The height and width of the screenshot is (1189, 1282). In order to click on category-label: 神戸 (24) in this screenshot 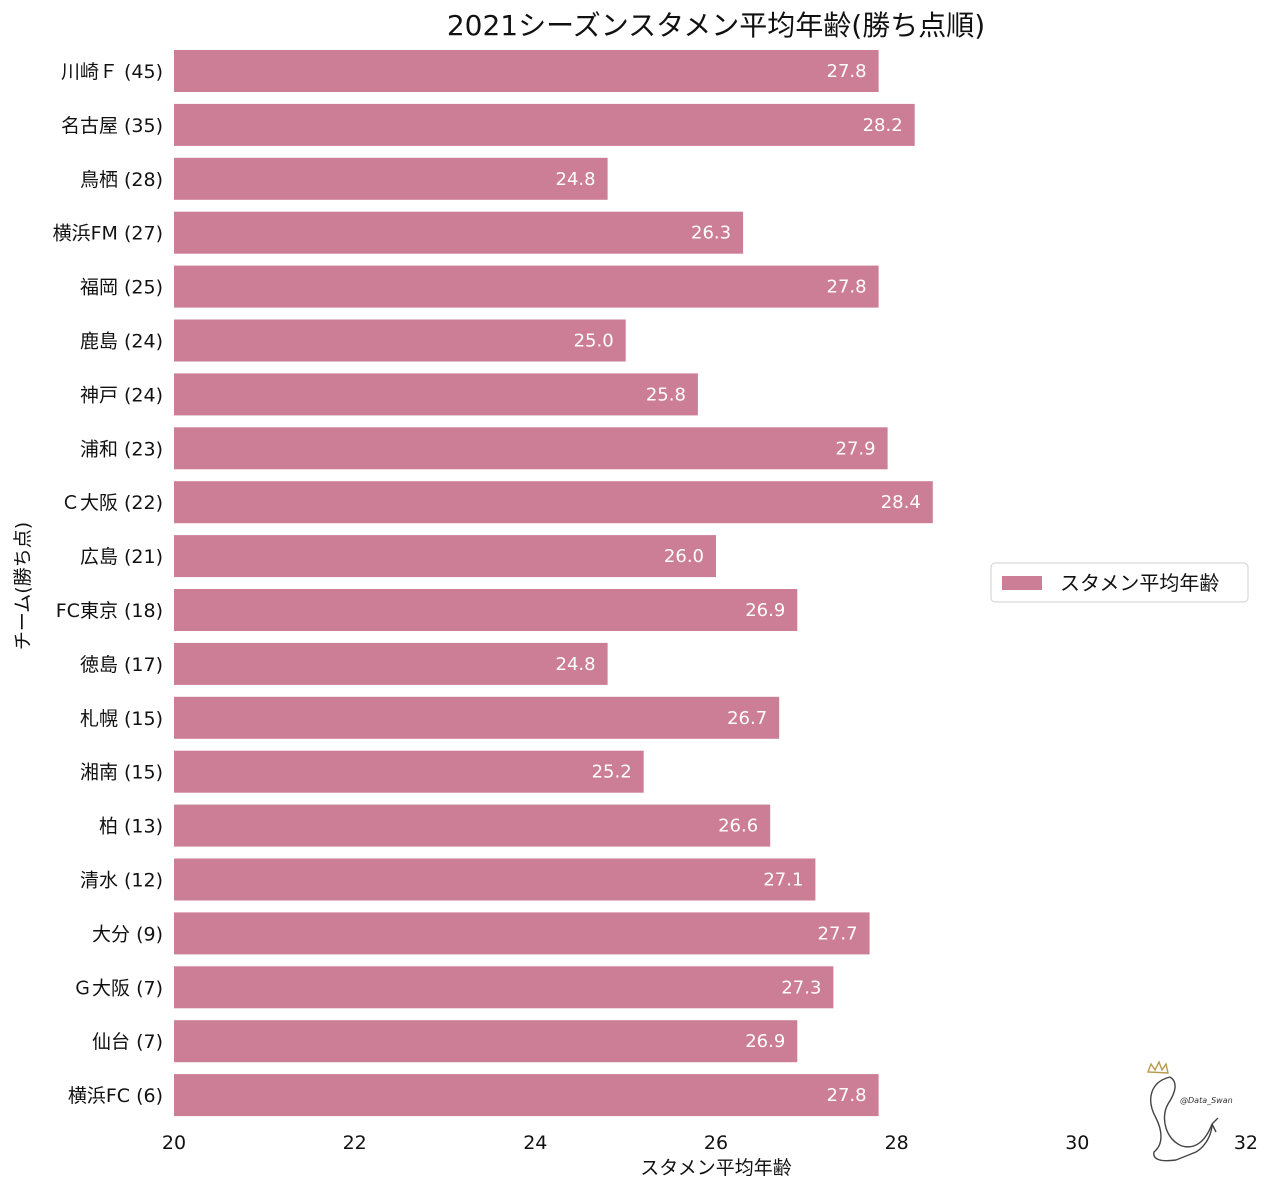, I will do `click(121, 395)`.